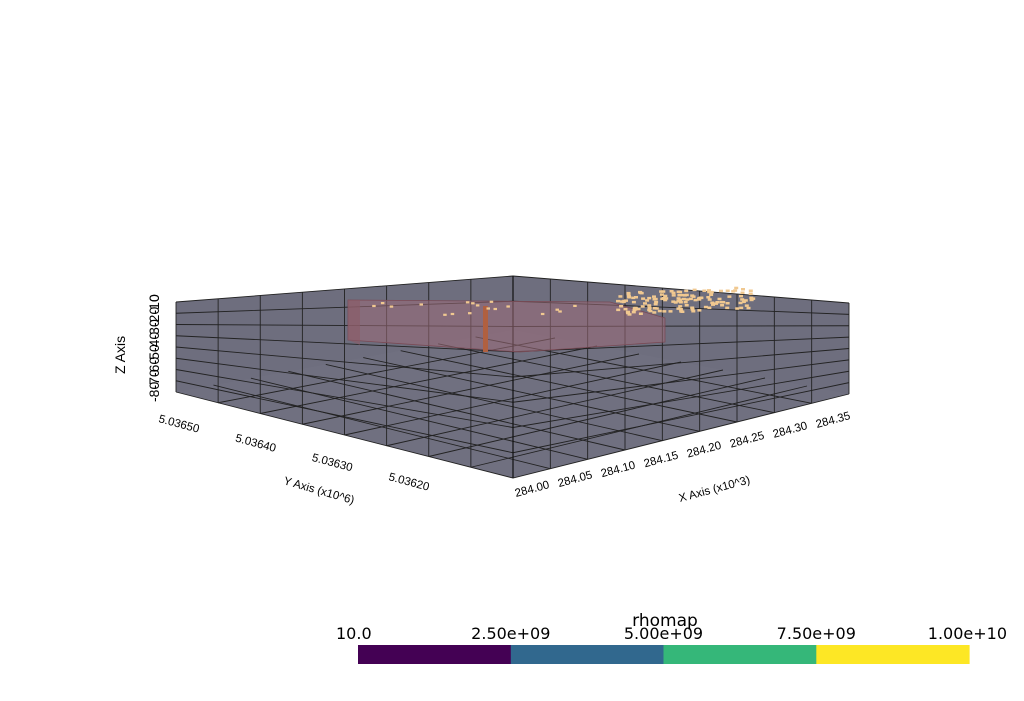 Image resolution: width=1024 pixels, height=701 pixels. I want to click on borehole, so click(485, 329).